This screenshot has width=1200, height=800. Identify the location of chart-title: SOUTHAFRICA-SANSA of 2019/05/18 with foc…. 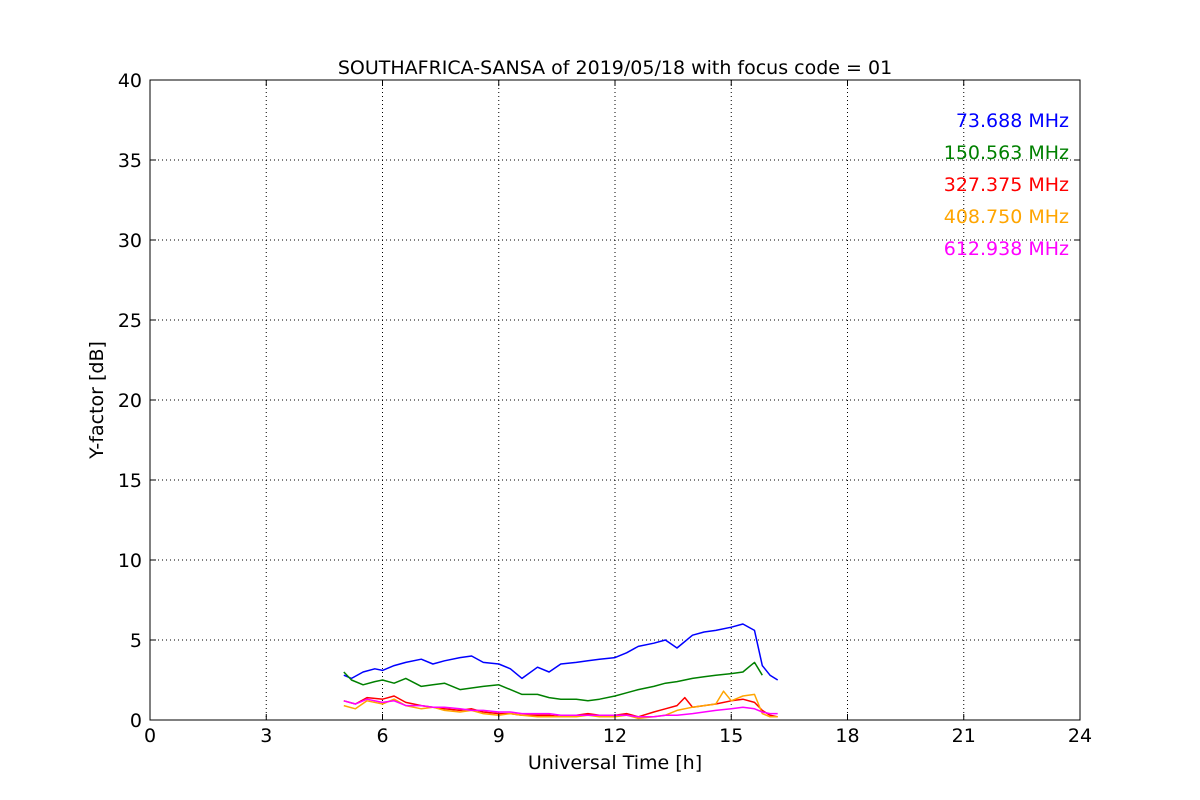
(615, 68).